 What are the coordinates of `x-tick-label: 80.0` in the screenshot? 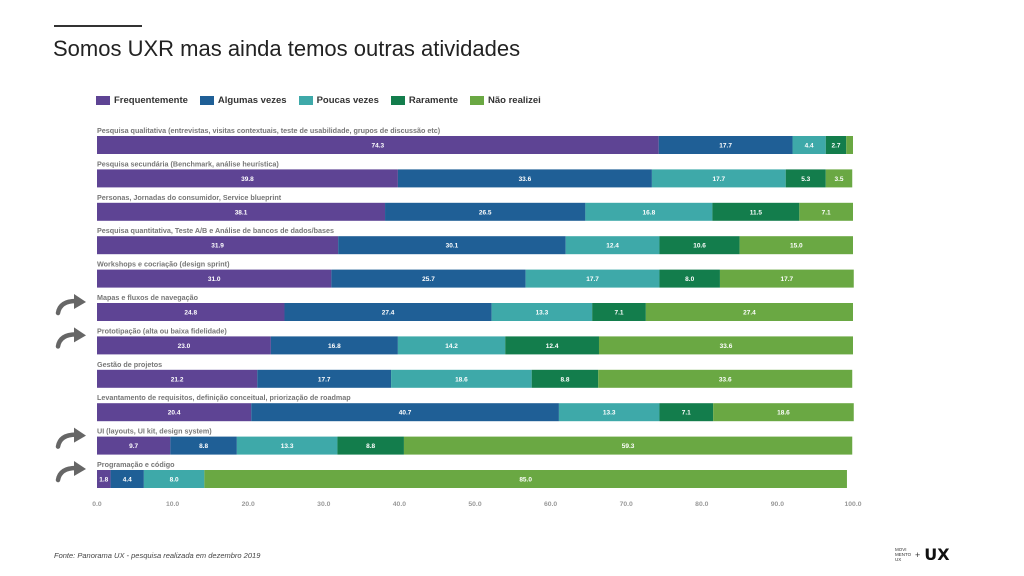 It's located at (701, 504).